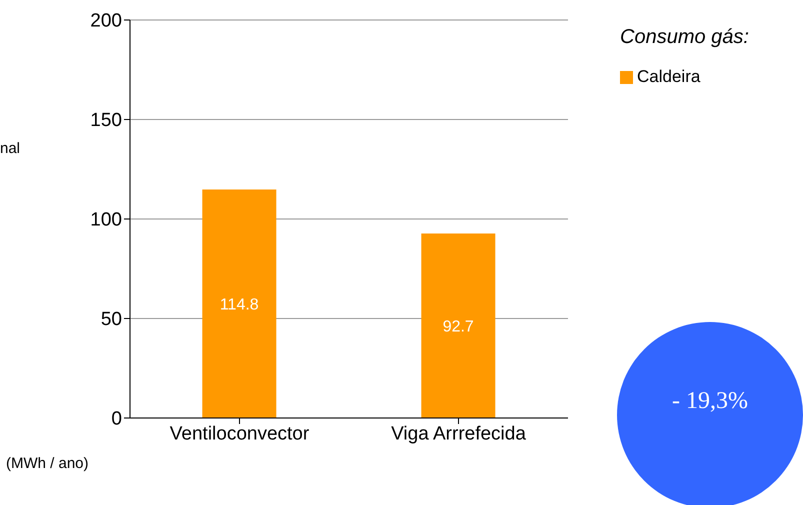 This screenshot has height=505, width=803. Describe the element at coordinates (710, 401) in the screenshot. I see `text: - 19,3%` at that location.